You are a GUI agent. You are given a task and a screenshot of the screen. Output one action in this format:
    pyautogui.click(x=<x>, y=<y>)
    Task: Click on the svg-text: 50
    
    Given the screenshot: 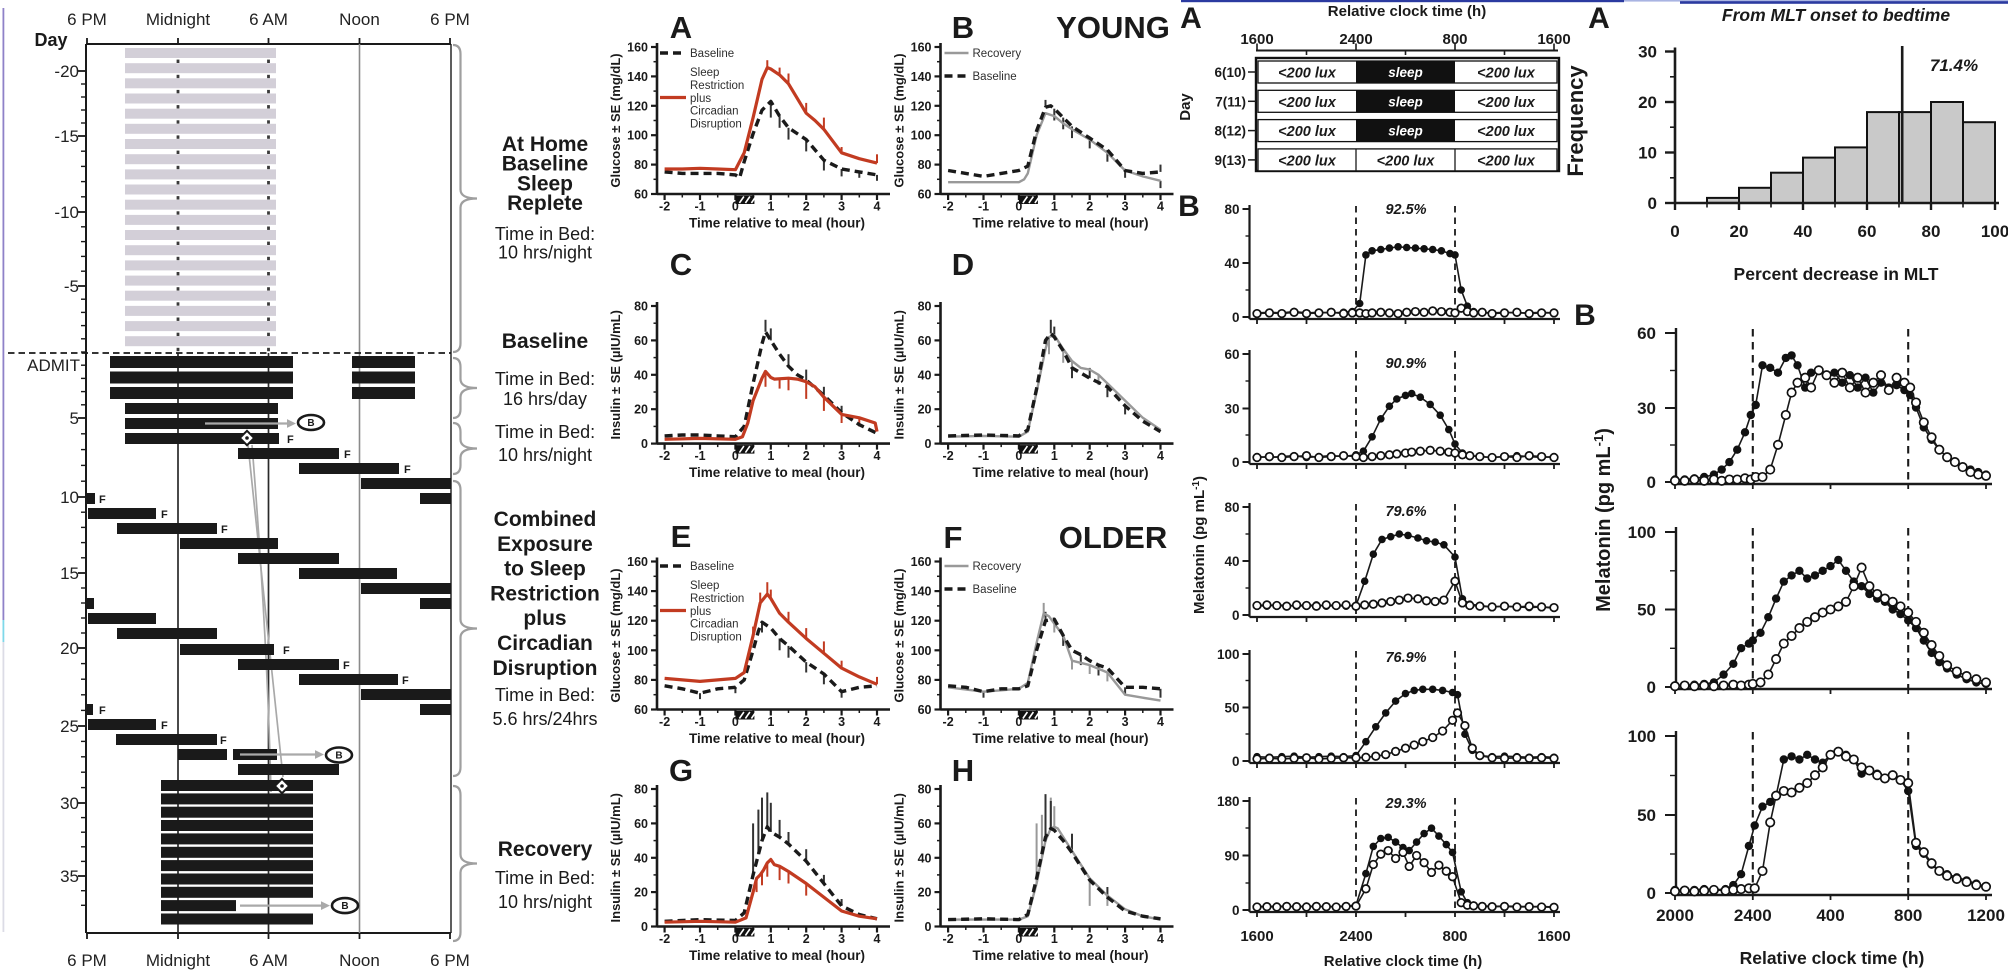 What is the action you would take?
    pyautogui.click(x=1646, y=815)
    